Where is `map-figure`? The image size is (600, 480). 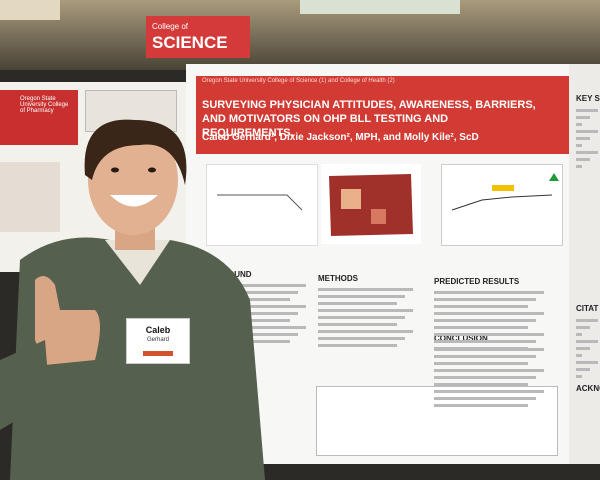 map-figure is located at coordinates (371, 205).